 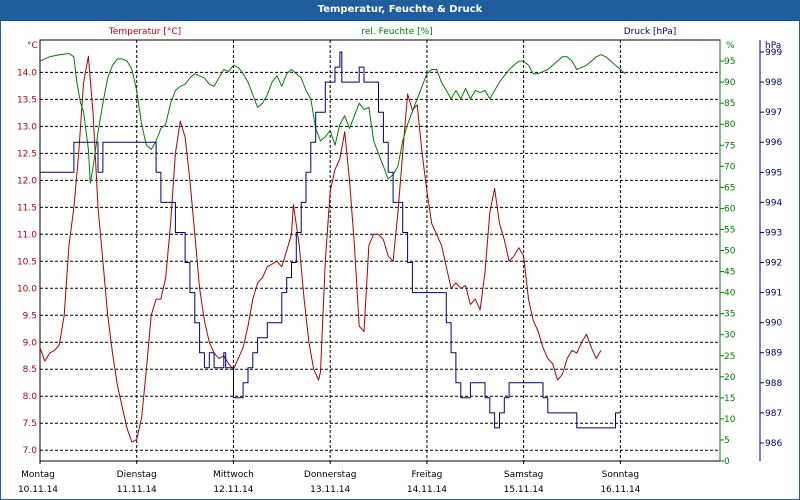 What do you see at coordinates (729, 230) in the screenshot?
I see `middle-tick-label: 55` at bounding box center [729, 230].